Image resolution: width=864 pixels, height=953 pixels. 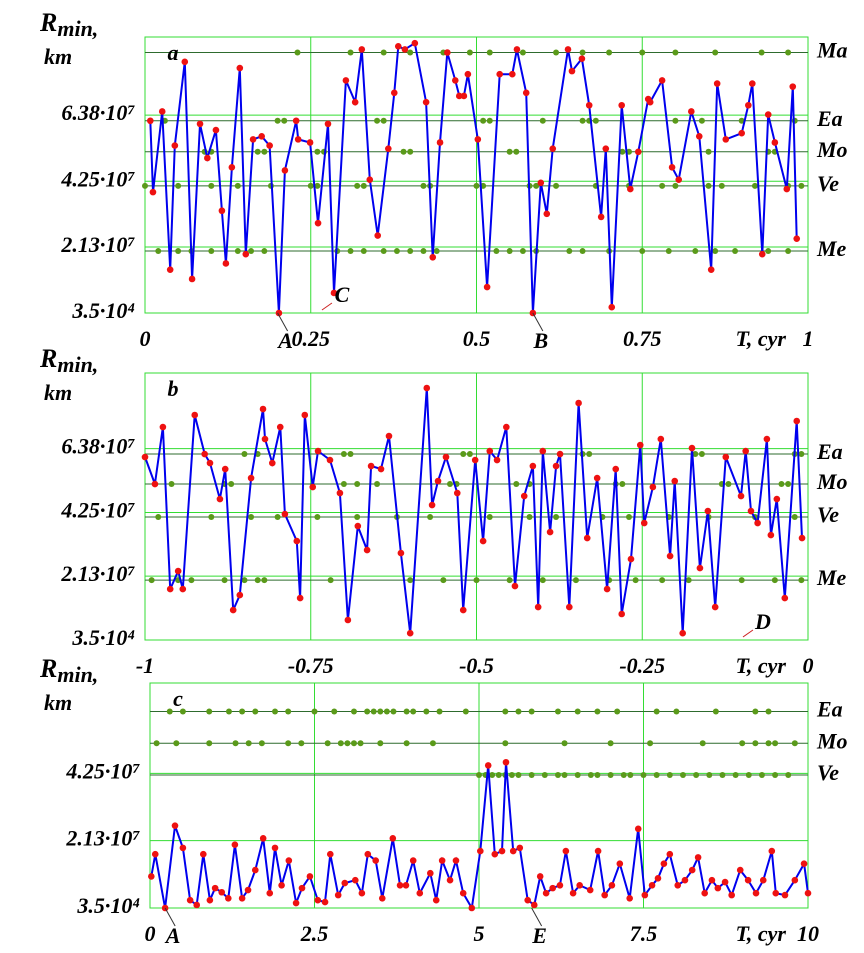 What do you see at coordinates (58, 56) in the screenshot?
I see `y-axis-unit: km` at bounding box center [58, 56].